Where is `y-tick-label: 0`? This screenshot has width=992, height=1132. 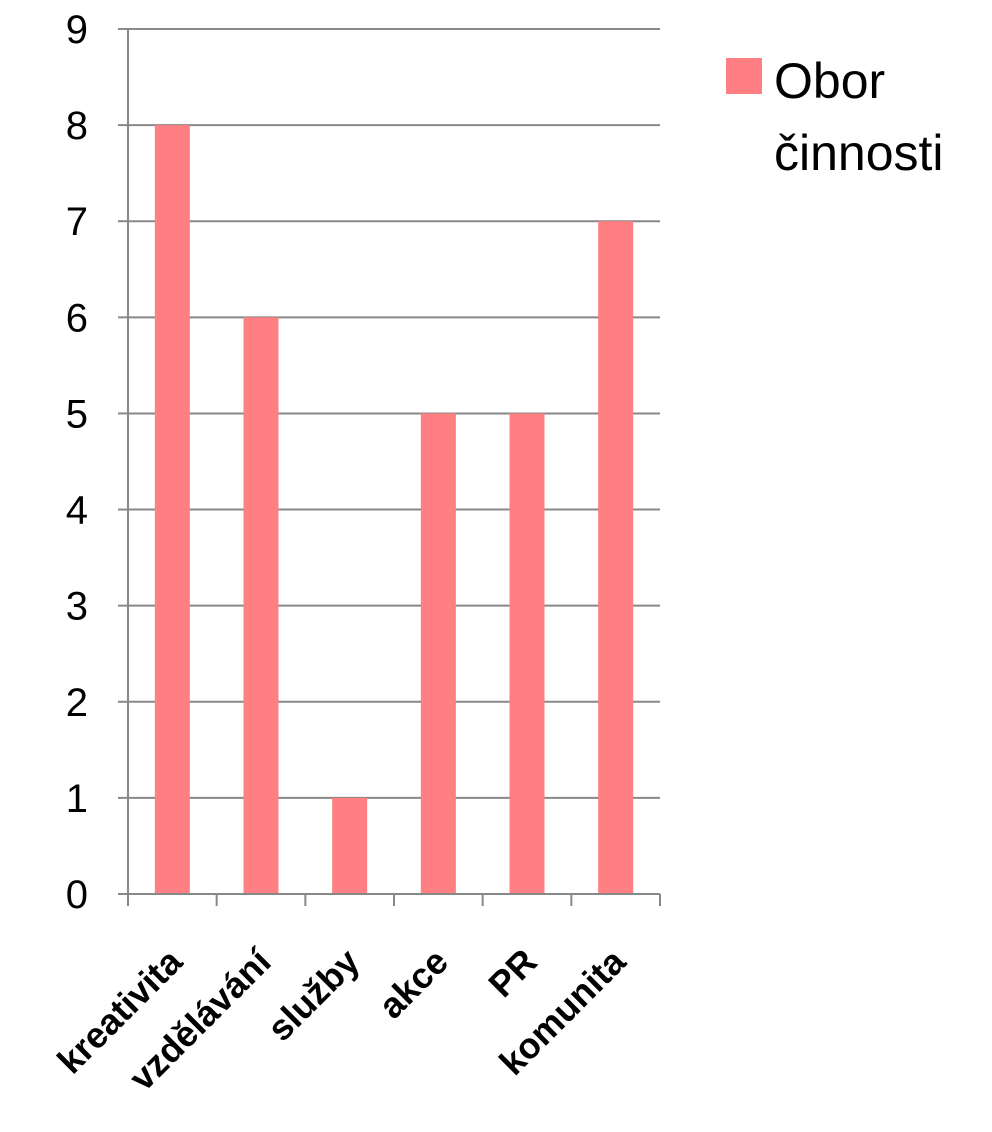 y-tick-label: 0 is located at coordinates (77, 895).